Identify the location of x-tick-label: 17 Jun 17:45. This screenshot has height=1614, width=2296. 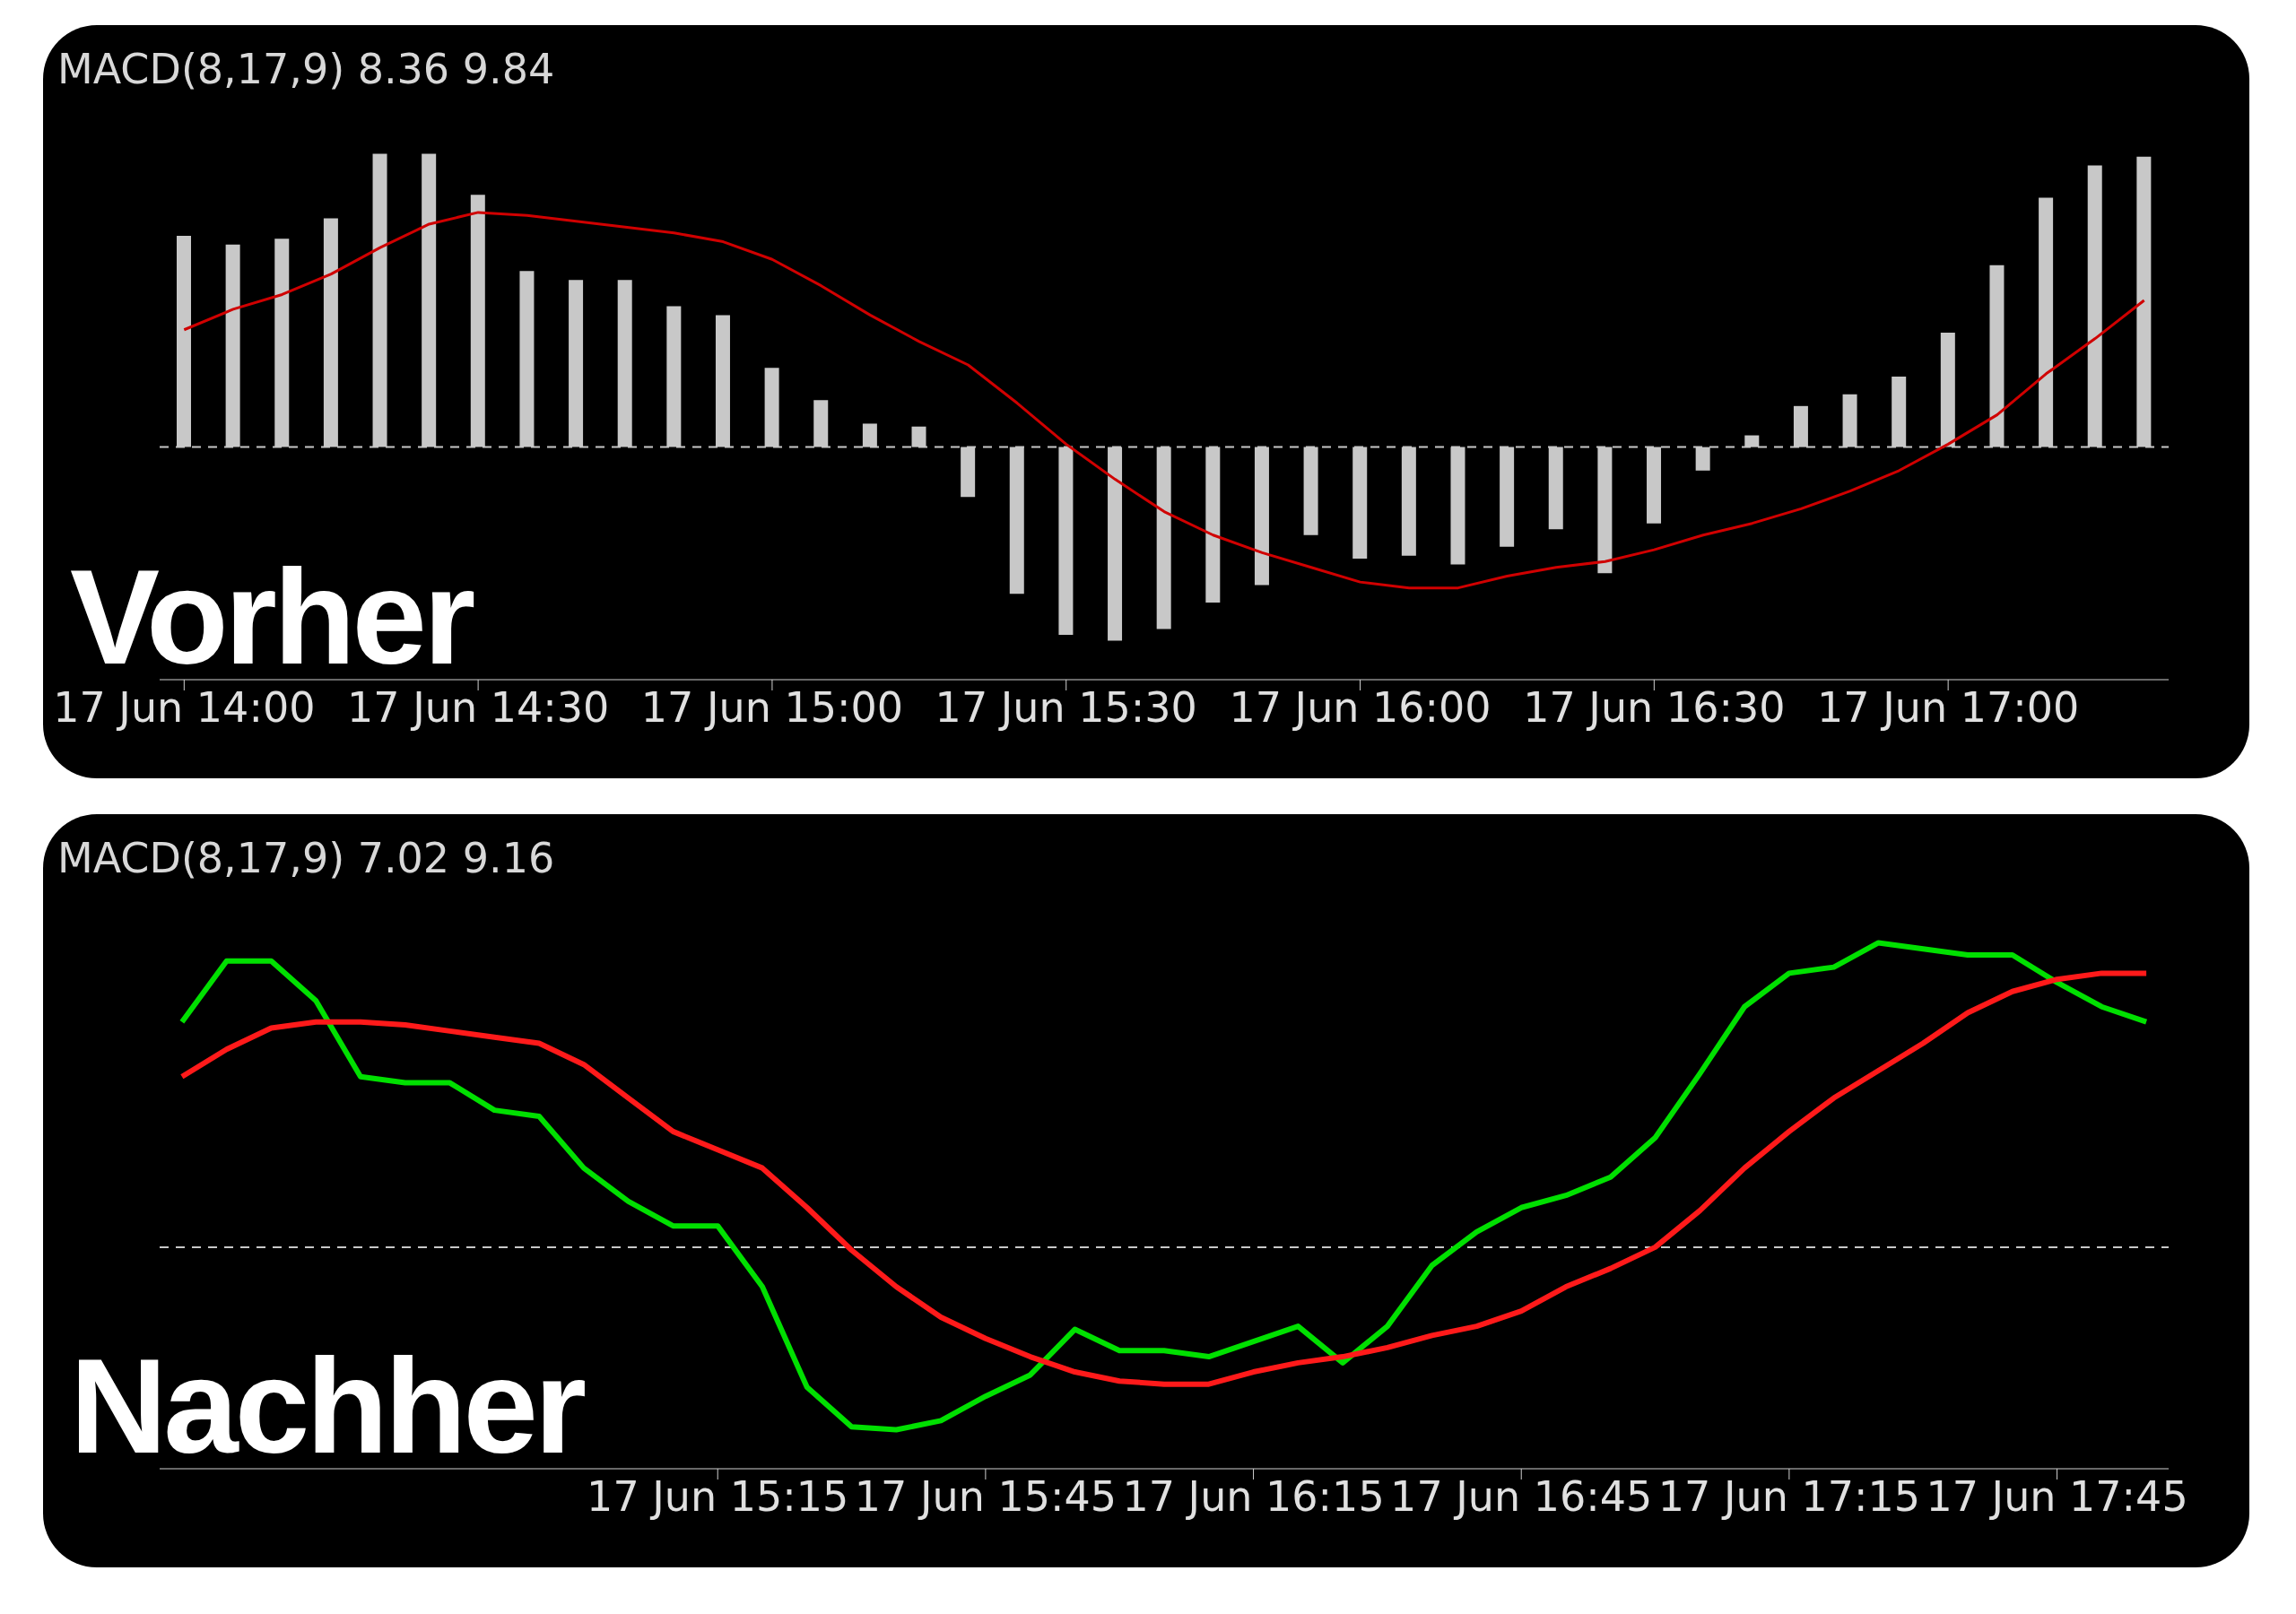
(2057, 1496).